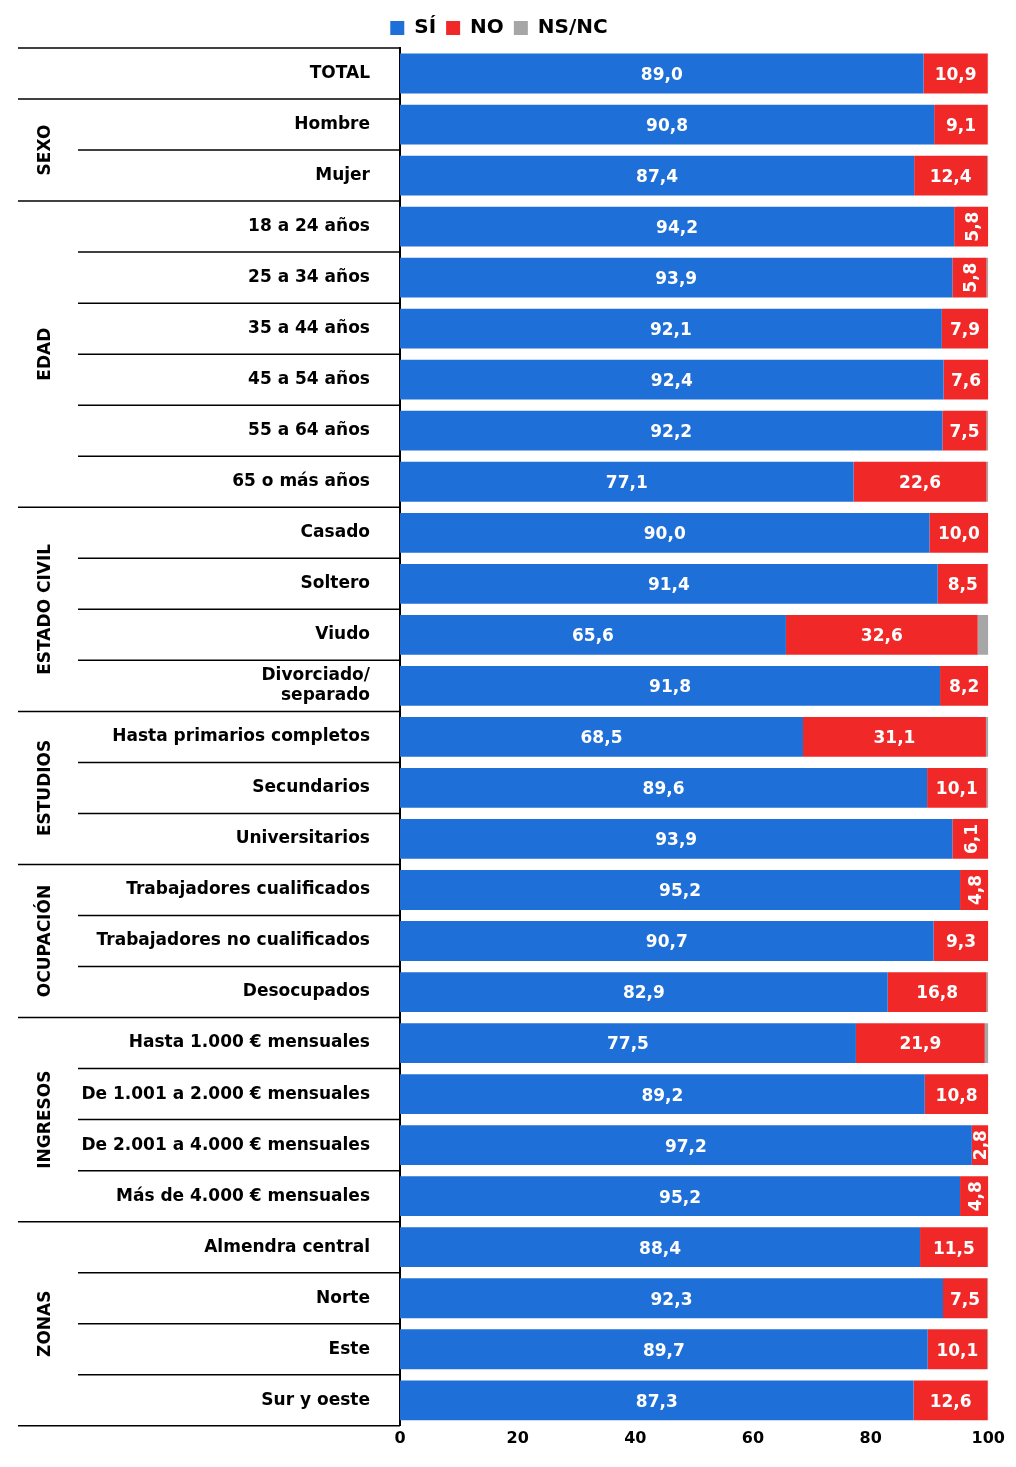  What do you see at coordinates (667, 124) in the screenshot?
I see `data-label: 90,8` at bounding box center [667, 124].